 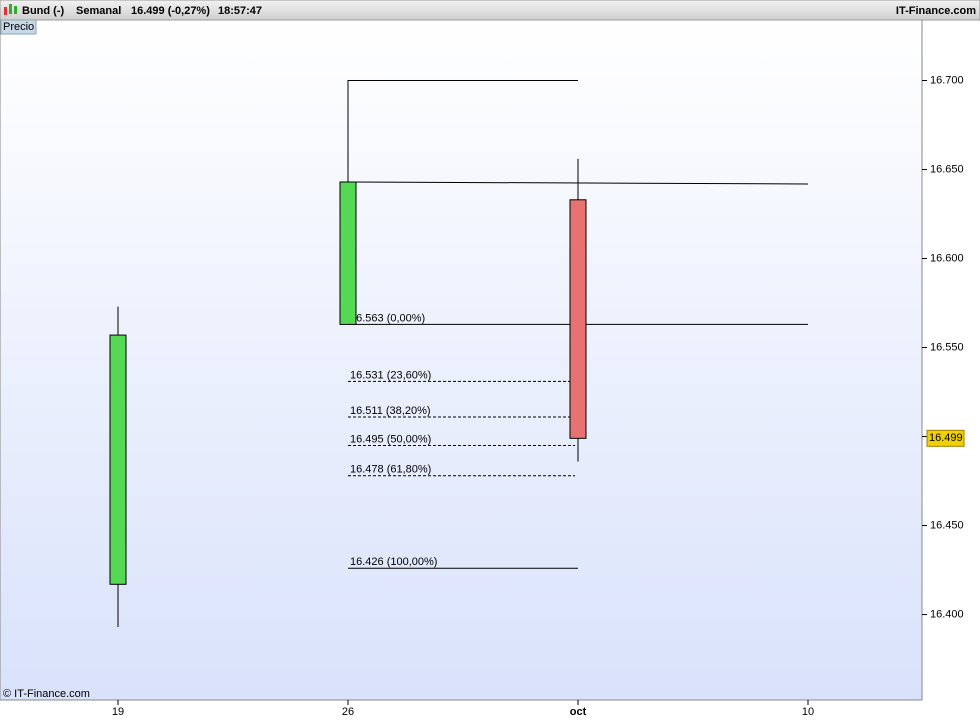 What do you see at coordinates (947, 525) in the screenshot?
I see `y-tick-label: 16.450` at bounding box center [947, 525].